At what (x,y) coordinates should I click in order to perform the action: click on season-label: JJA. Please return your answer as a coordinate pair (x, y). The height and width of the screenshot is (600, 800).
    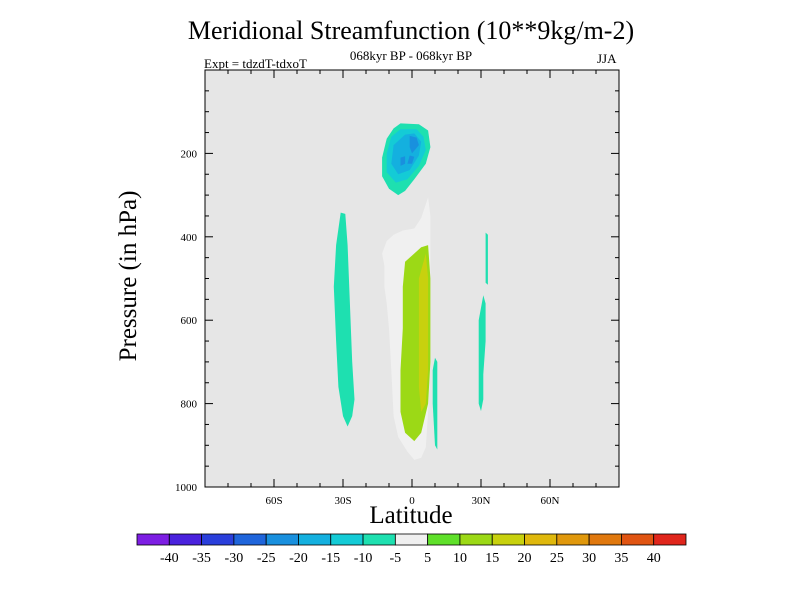
    Looking at the image, I should click on (607, 58).